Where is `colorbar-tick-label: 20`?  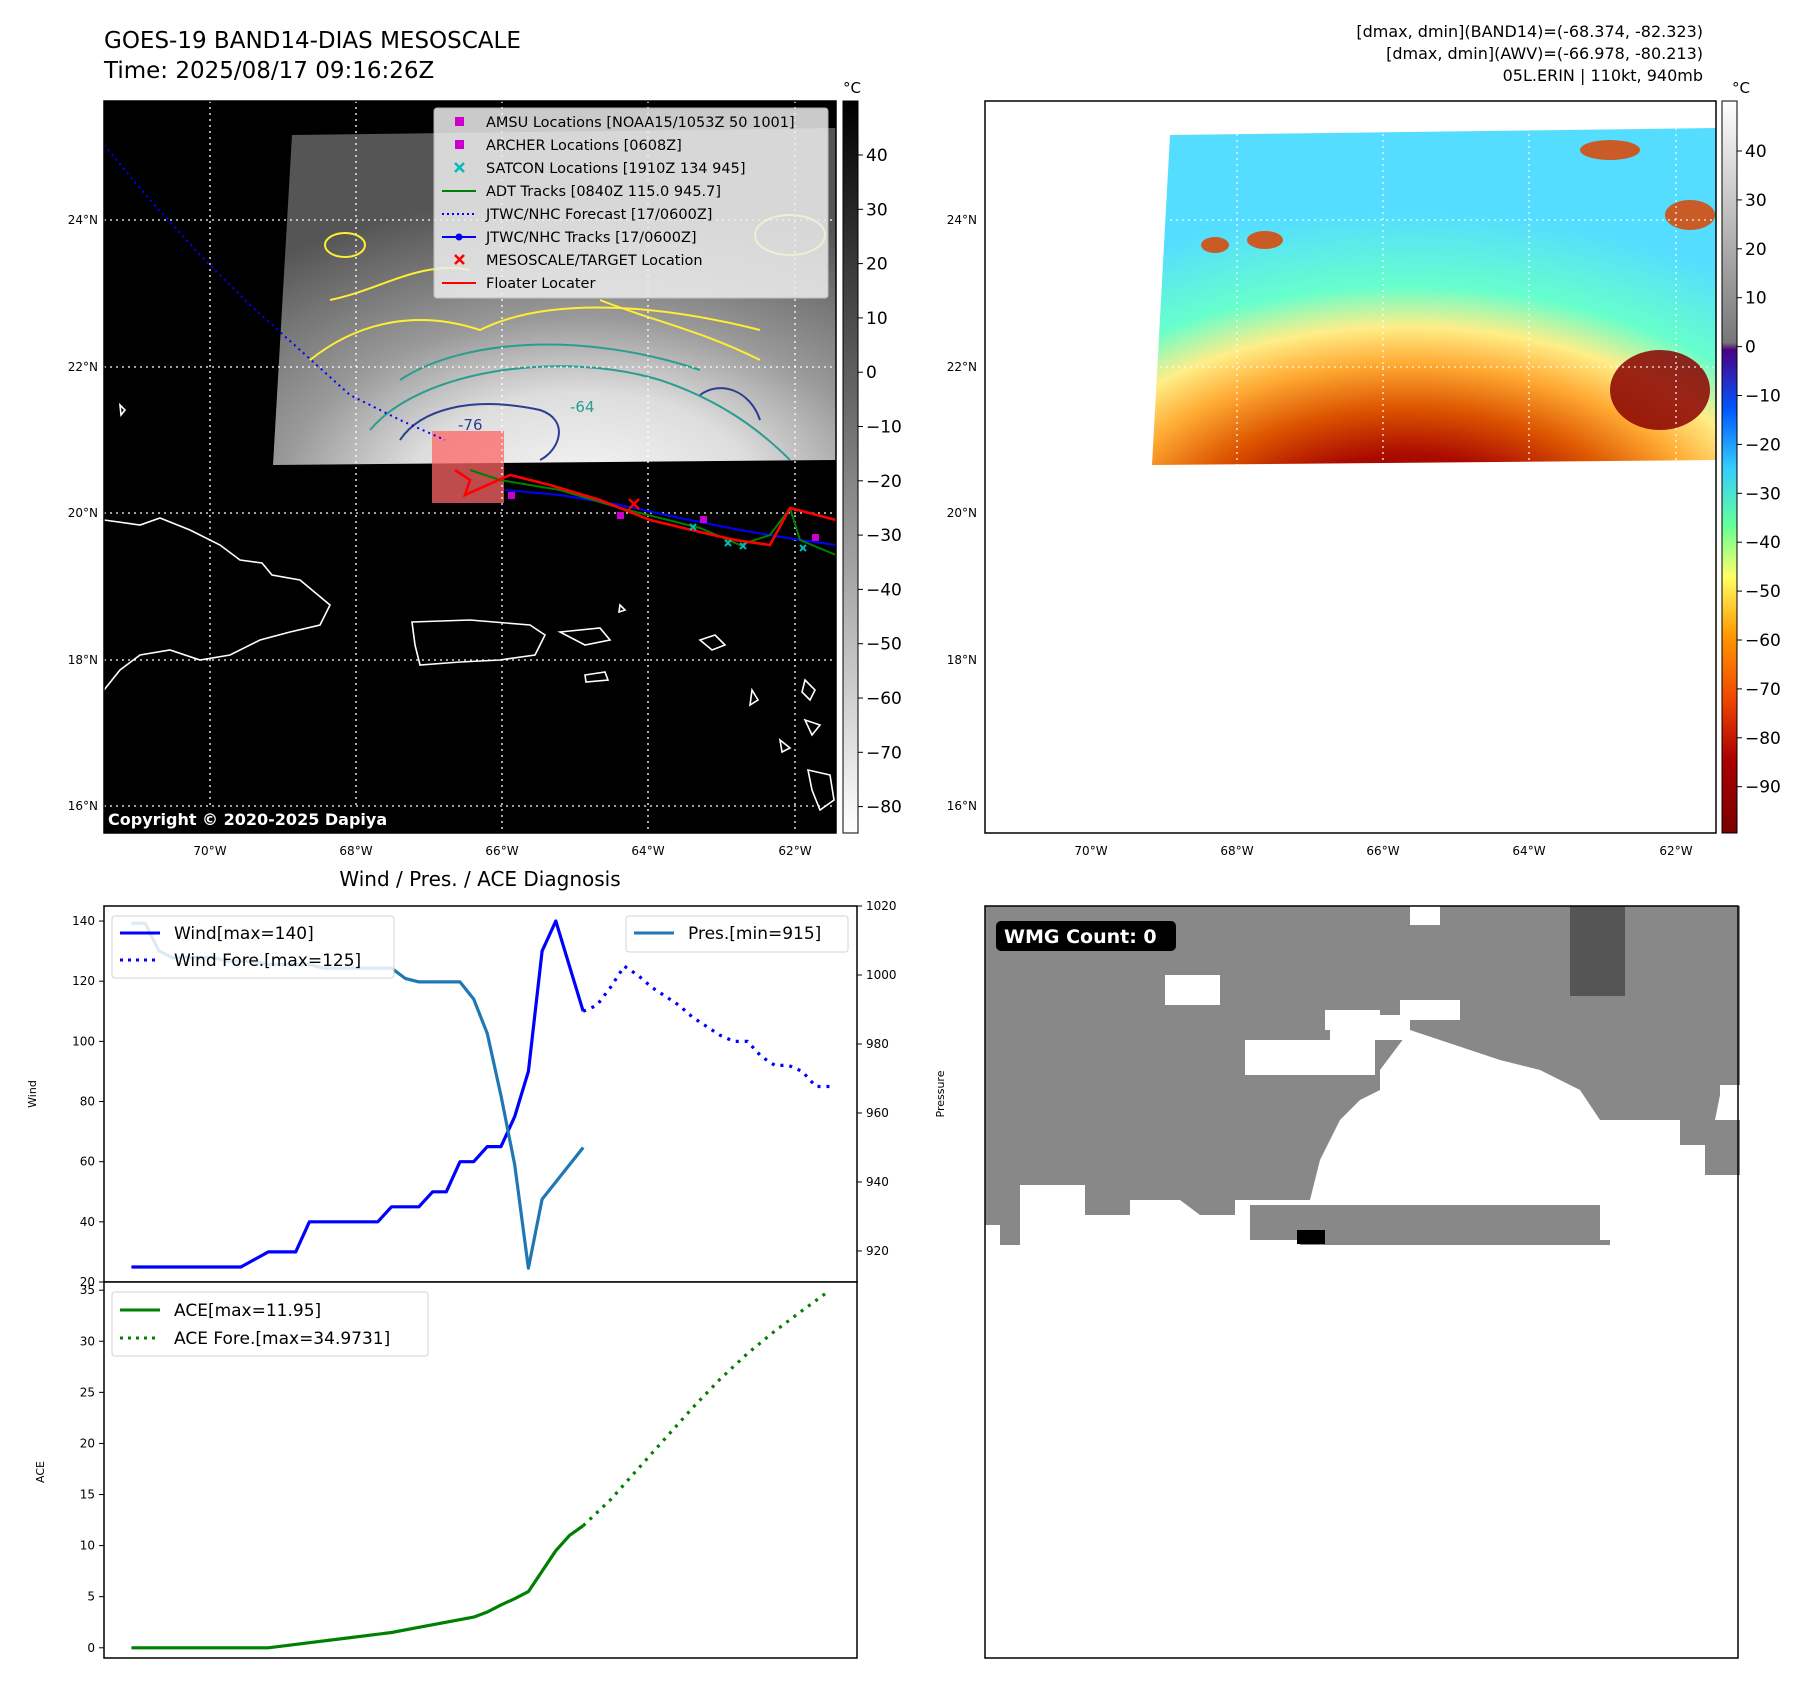
colorbar-tick-label: 20 is located at coordinates (877, 265).